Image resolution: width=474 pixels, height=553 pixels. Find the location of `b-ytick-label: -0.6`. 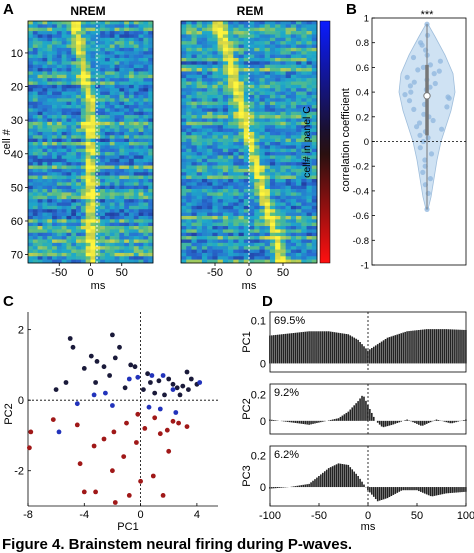

b-ytick-label: -0.6 is located at coordinates (361, 216).